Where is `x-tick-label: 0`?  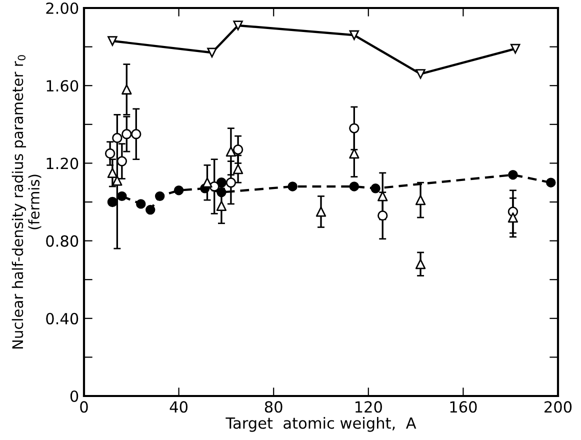
x-tick-label: 0 is located at coordinates (84, 407).